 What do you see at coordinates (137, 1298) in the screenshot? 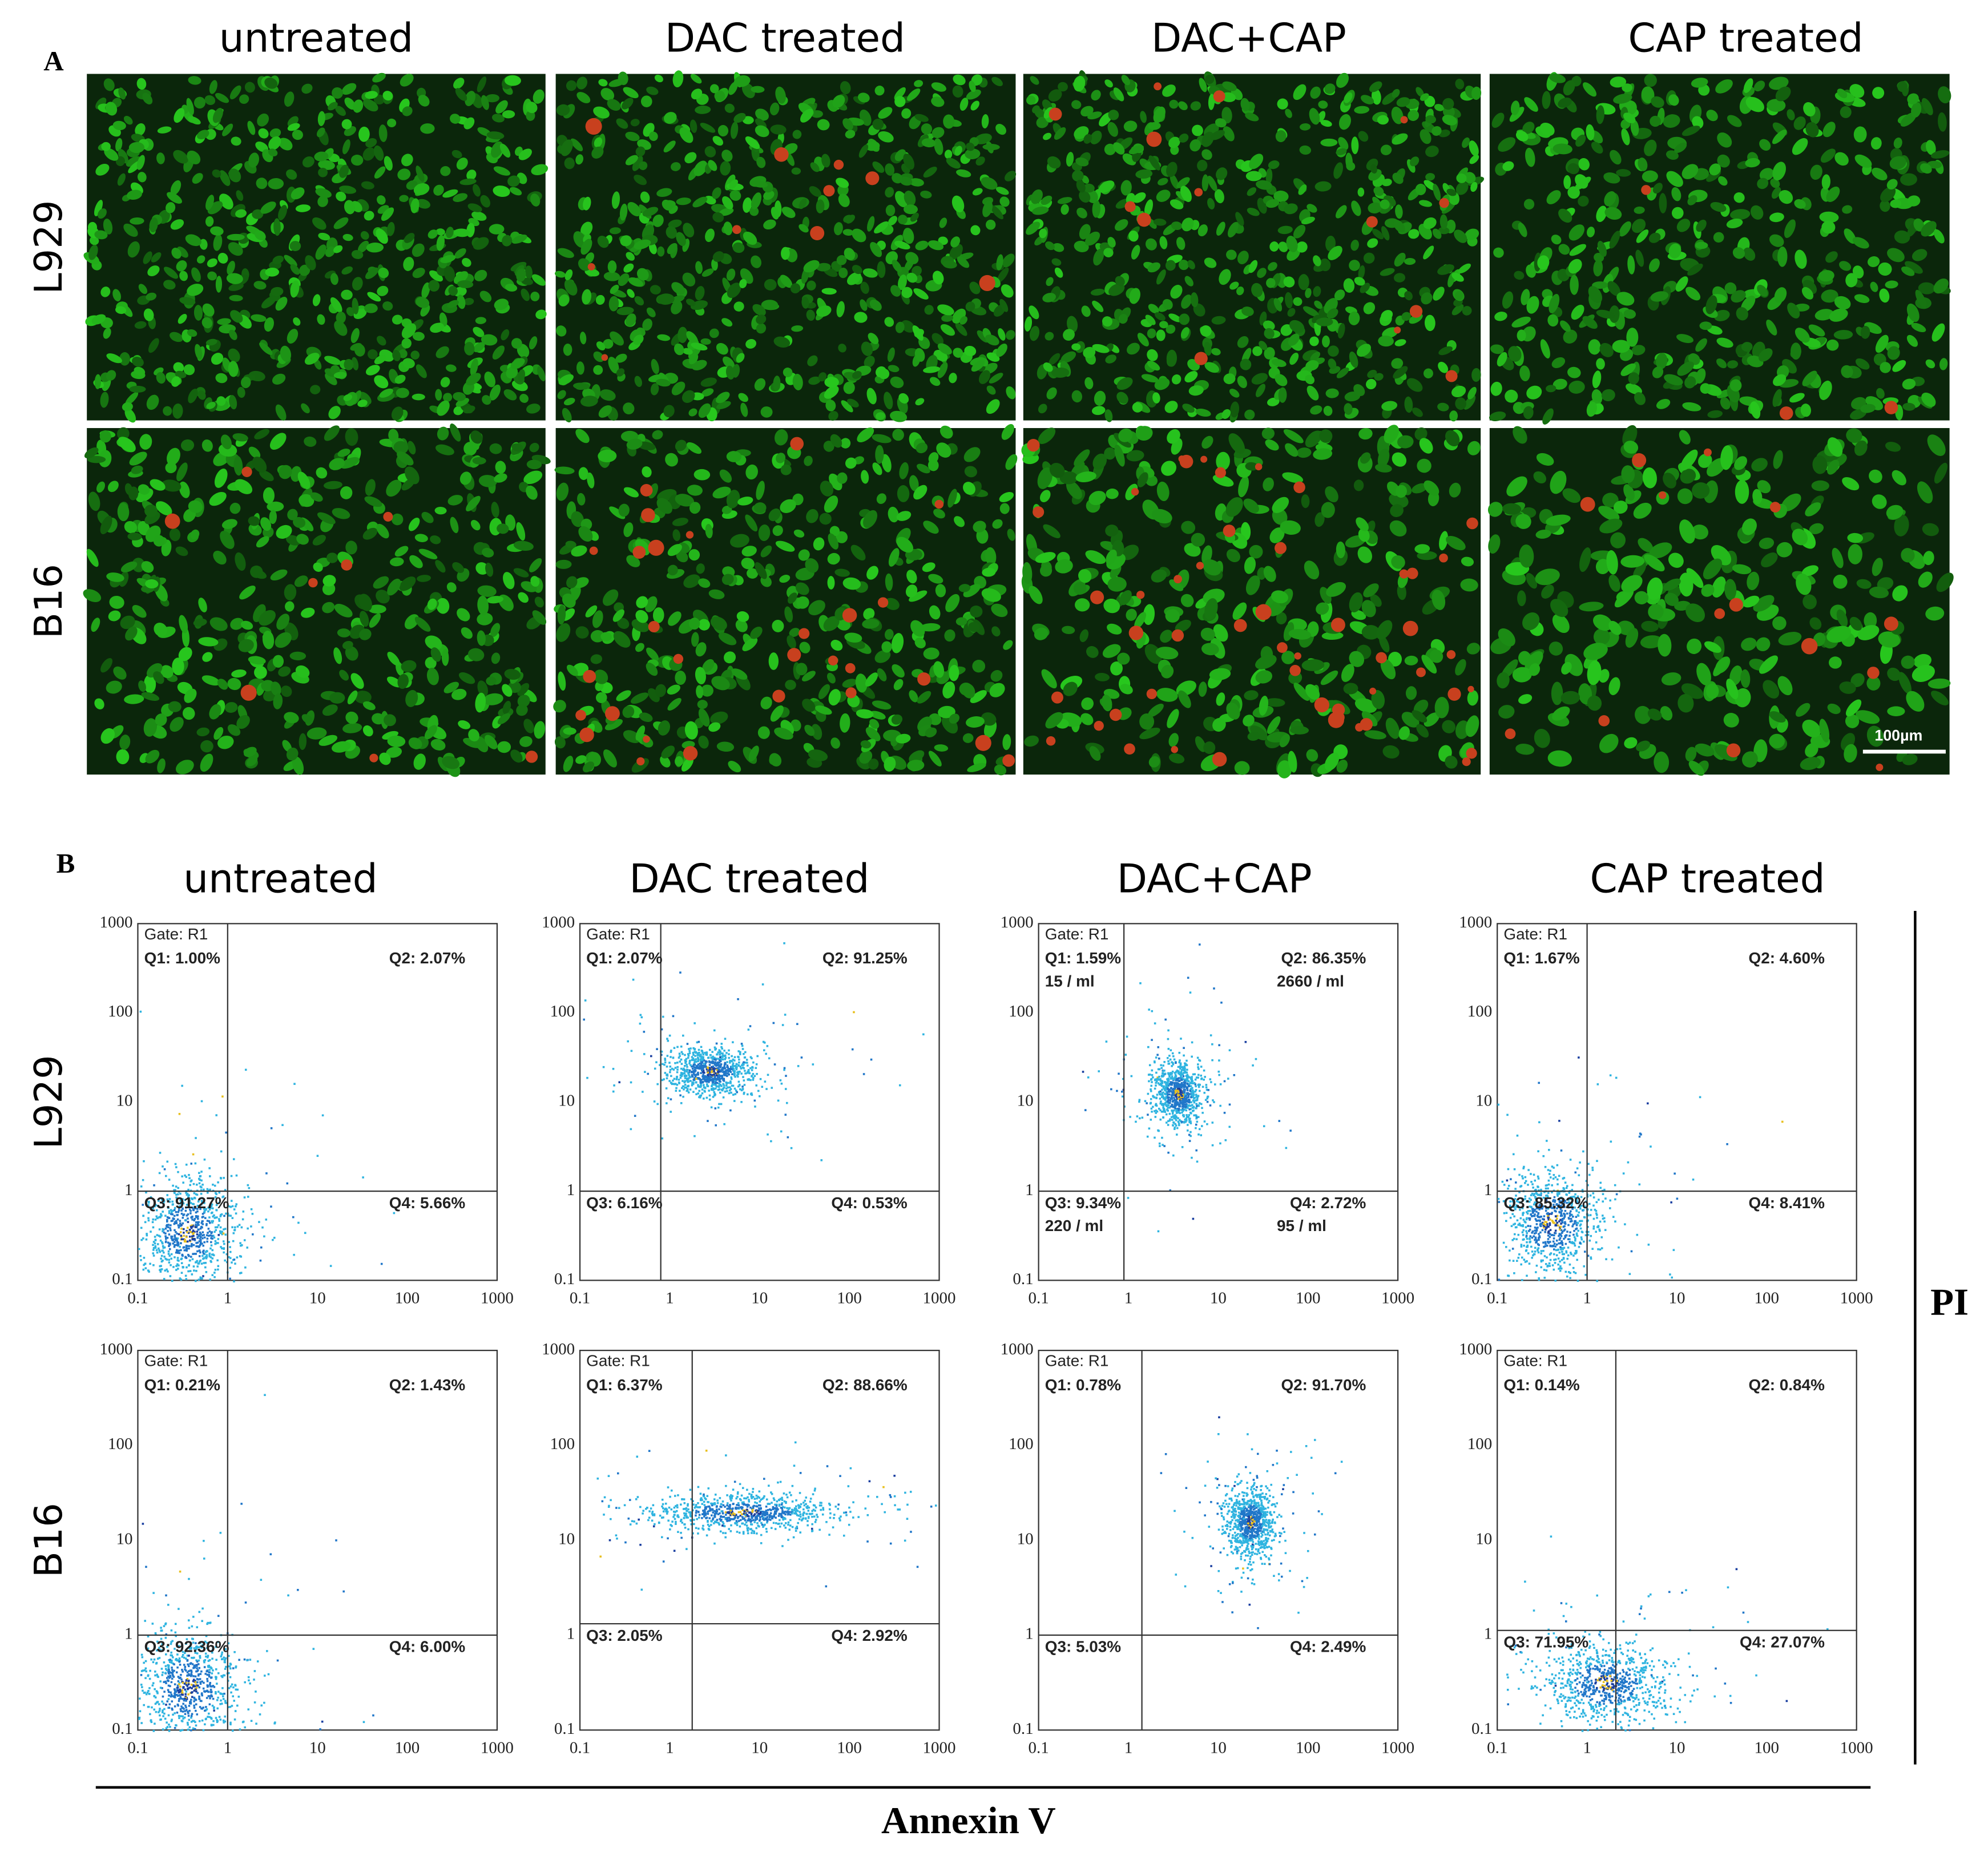
I see `x-tick-label: 0.1` at bounding box center [137, 1298].